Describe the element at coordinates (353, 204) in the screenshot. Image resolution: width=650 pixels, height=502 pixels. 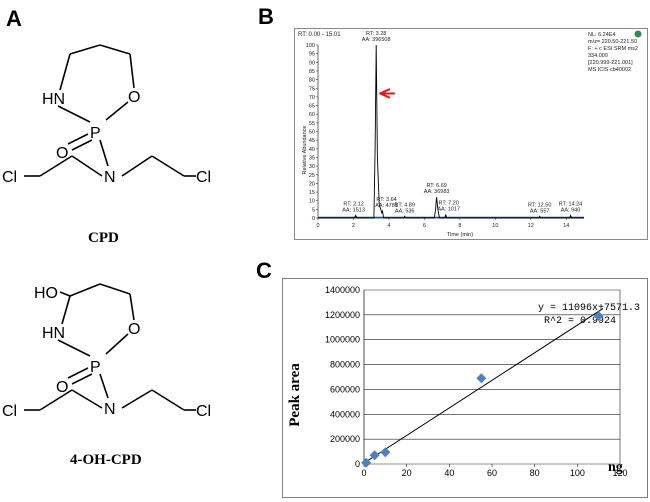
I see `peak-rt-label: RT: 2.12` at that location.